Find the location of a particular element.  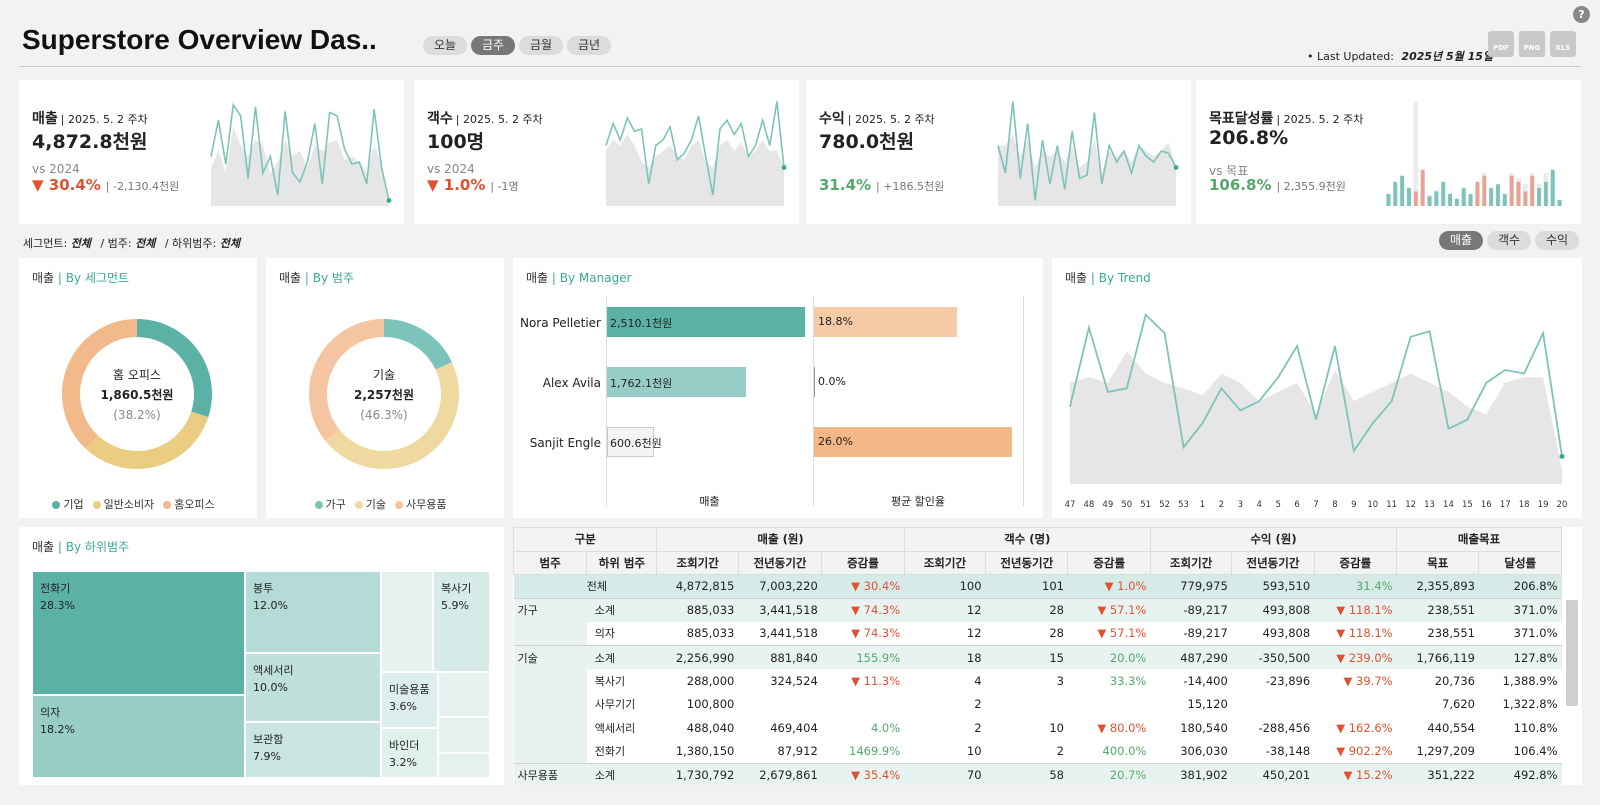

metric-tab: 객수 is located at coordinates (1509, 240).